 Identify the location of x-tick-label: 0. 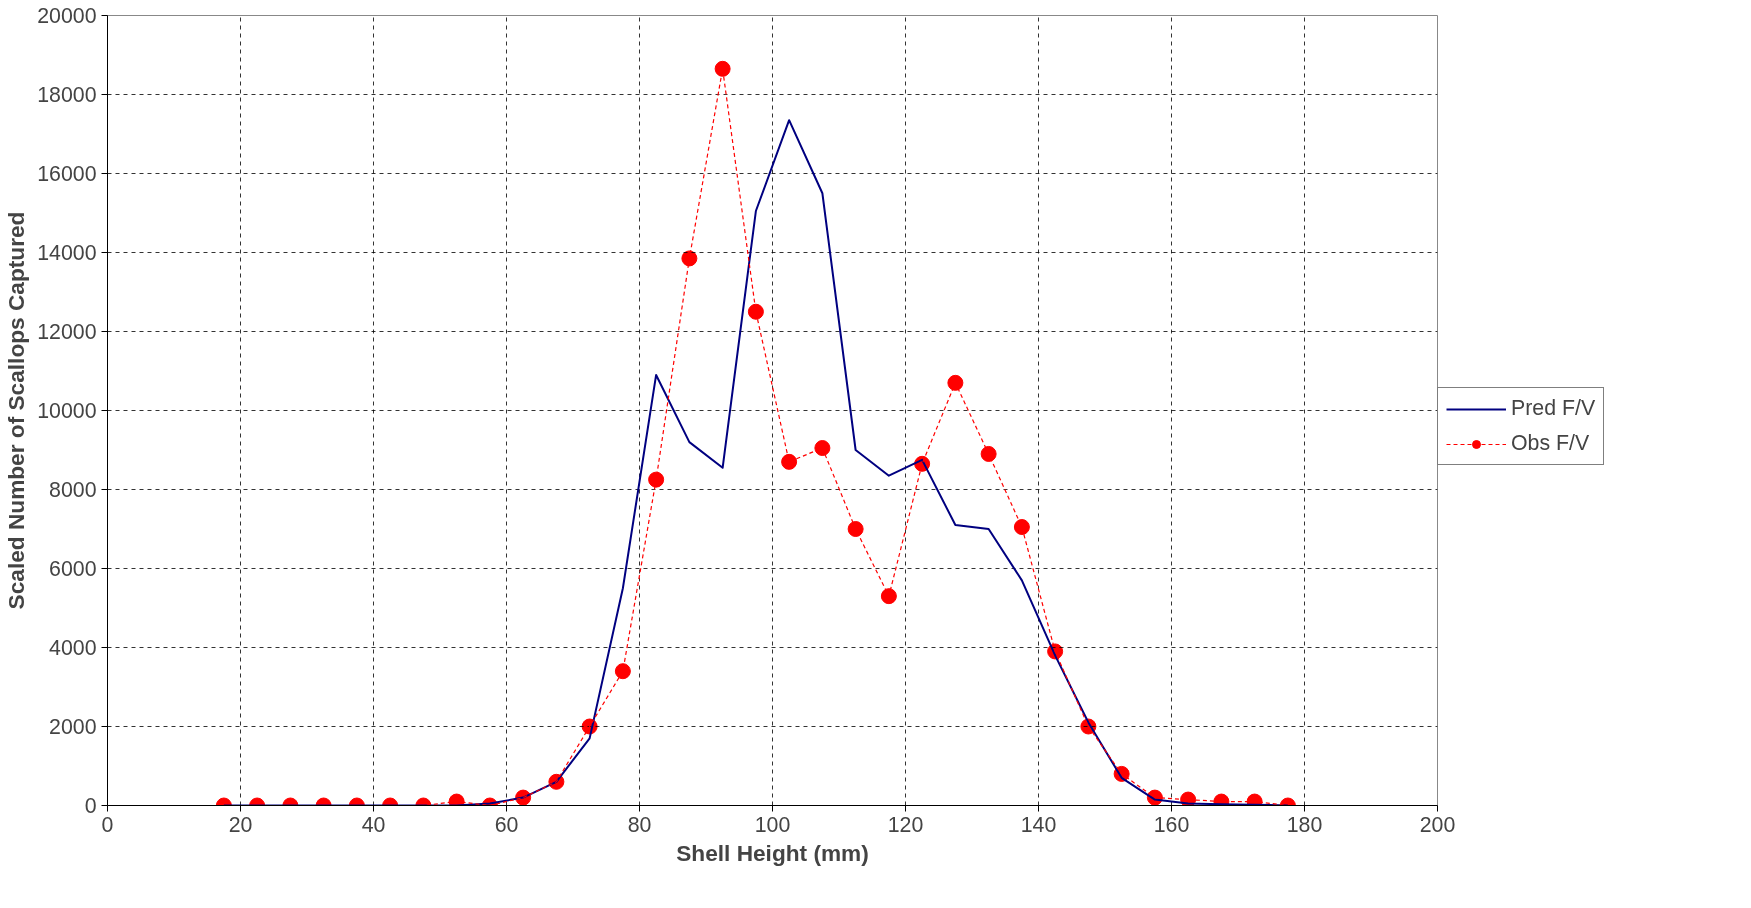
(107, 824).